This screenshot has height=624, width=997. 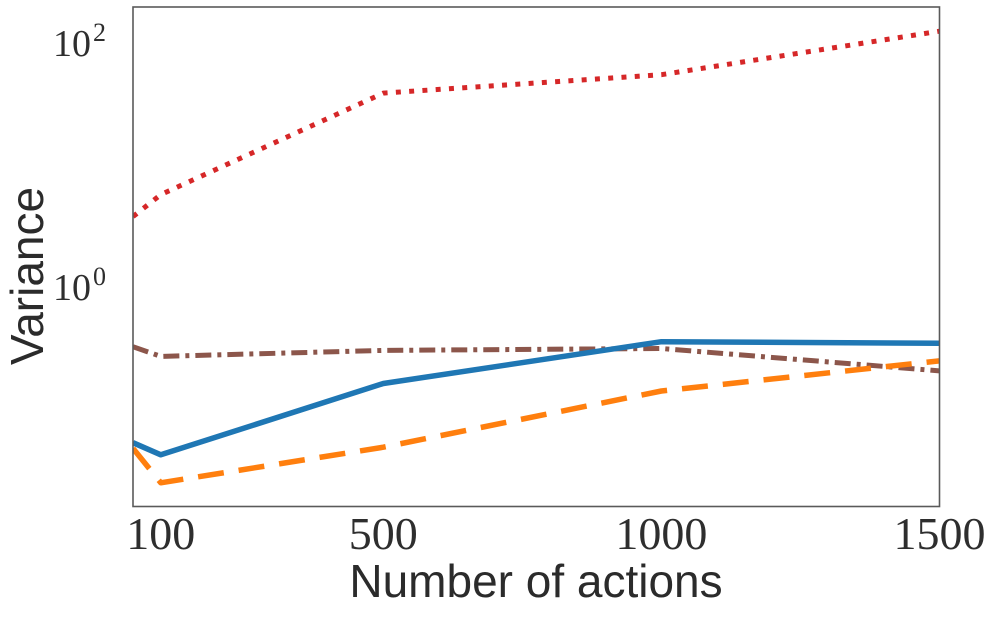 I want to click on y-axis-label: Variance, so click(x=27, y=276).